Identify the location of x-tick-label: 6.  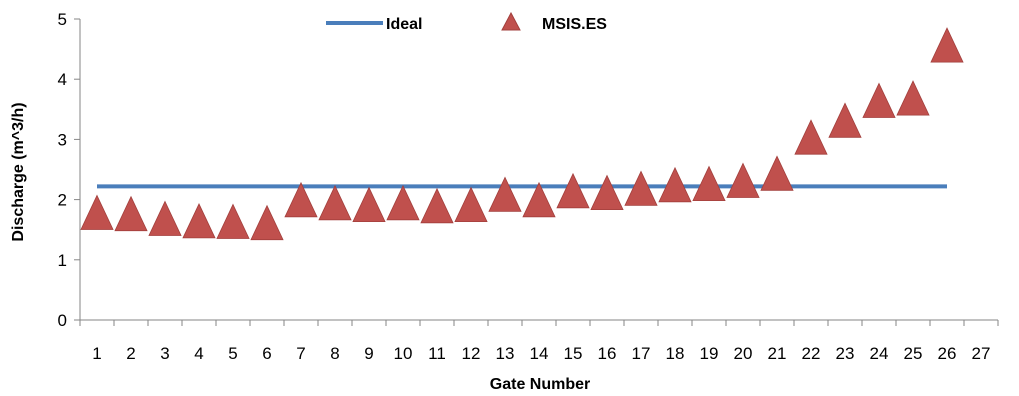
(266, 353).